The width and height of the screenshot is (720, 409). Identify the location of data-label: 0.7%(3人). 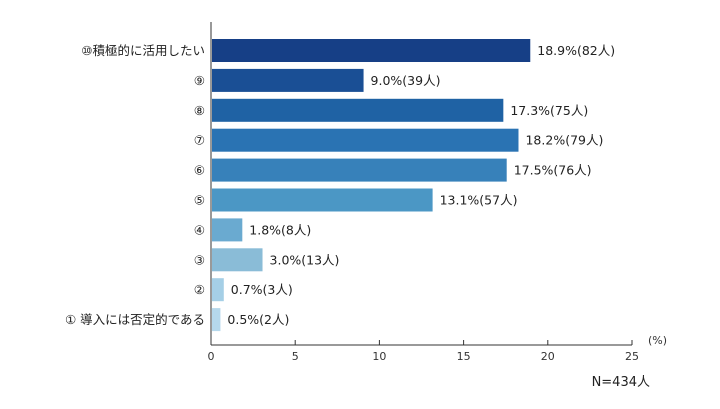
(262, 289).